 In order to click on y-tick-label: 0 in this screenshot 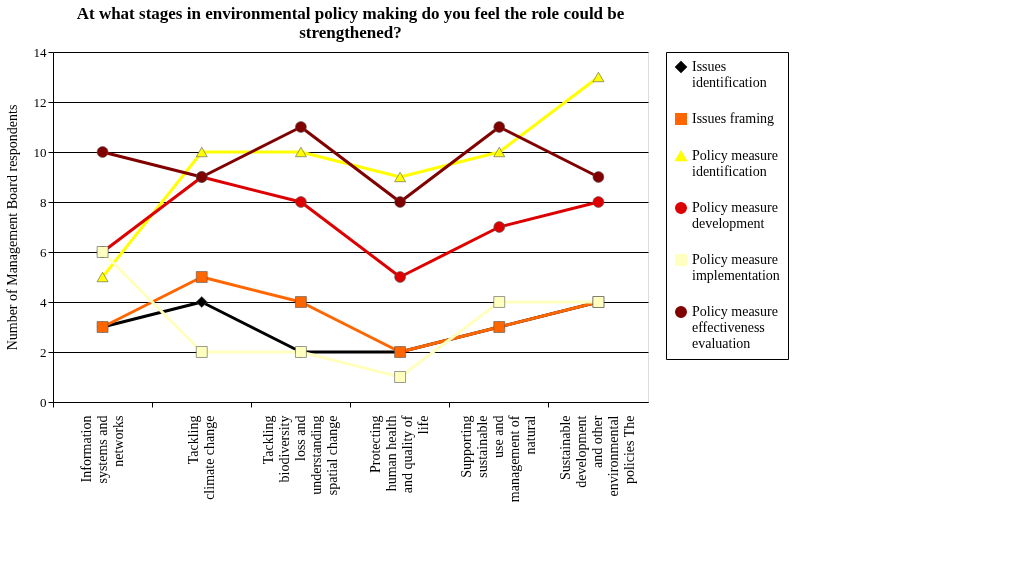, I will do `click(43, 402)`.